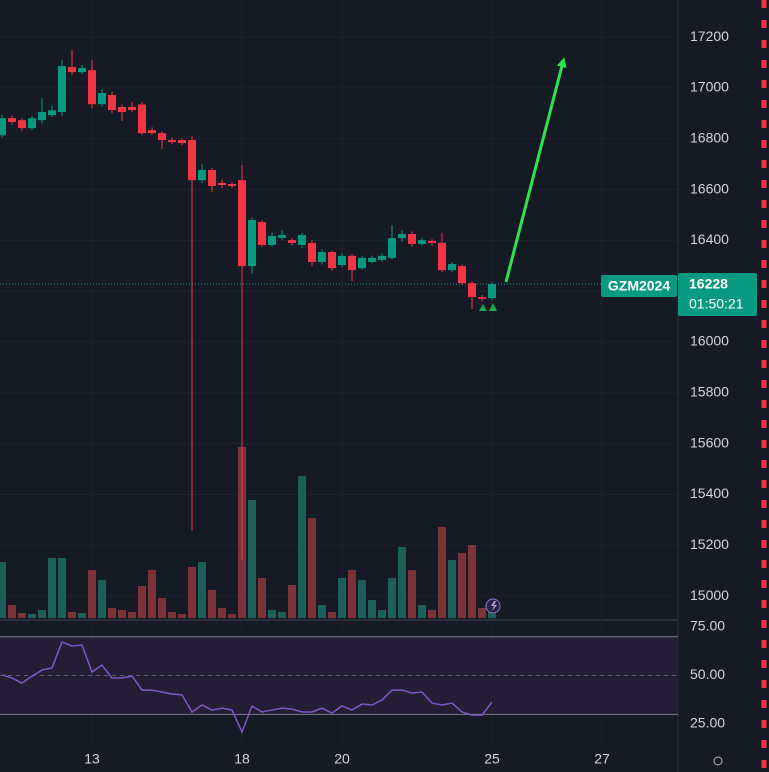 Image resolution: width=769 pixels, height=772 pixels. Describe the element at coordinates (707, 626) in the screenshot. I see `rsi-tick-label: 75.00` at that location.